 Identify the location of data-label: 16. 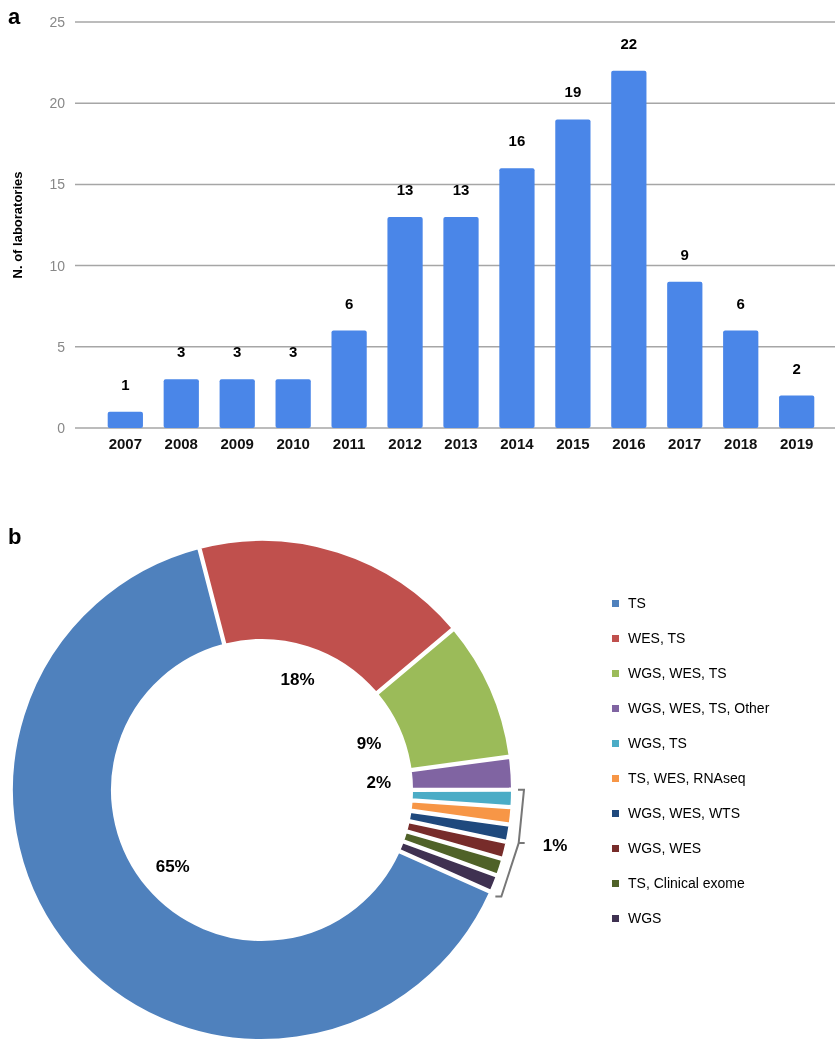
(517, 141).